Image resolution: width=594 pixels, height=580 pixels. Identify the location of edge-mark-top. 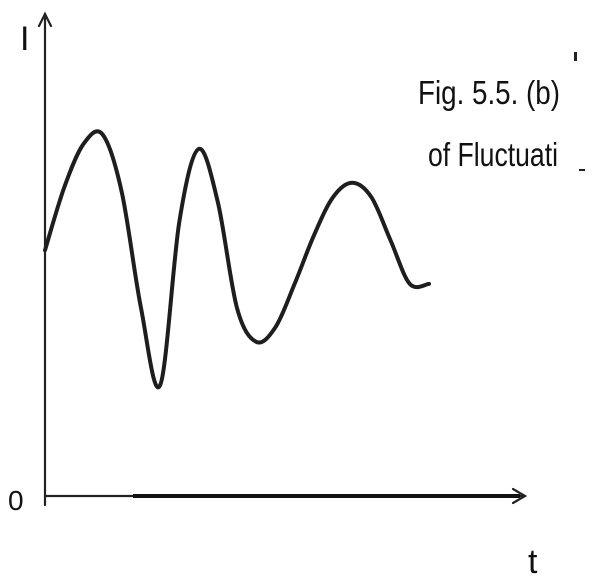
(575, 56).